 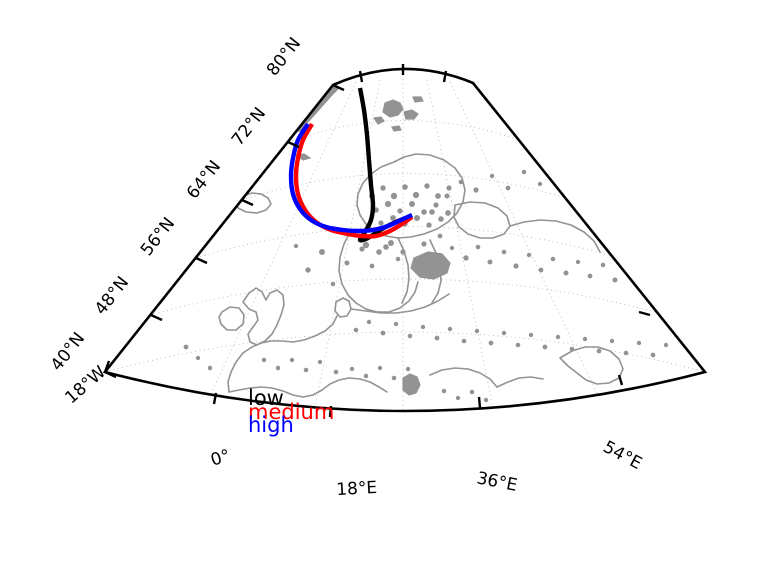 What do you see at coordinates (263, 316) in the screenshot?
I see `great-britain` at bounding box center [263, 316].